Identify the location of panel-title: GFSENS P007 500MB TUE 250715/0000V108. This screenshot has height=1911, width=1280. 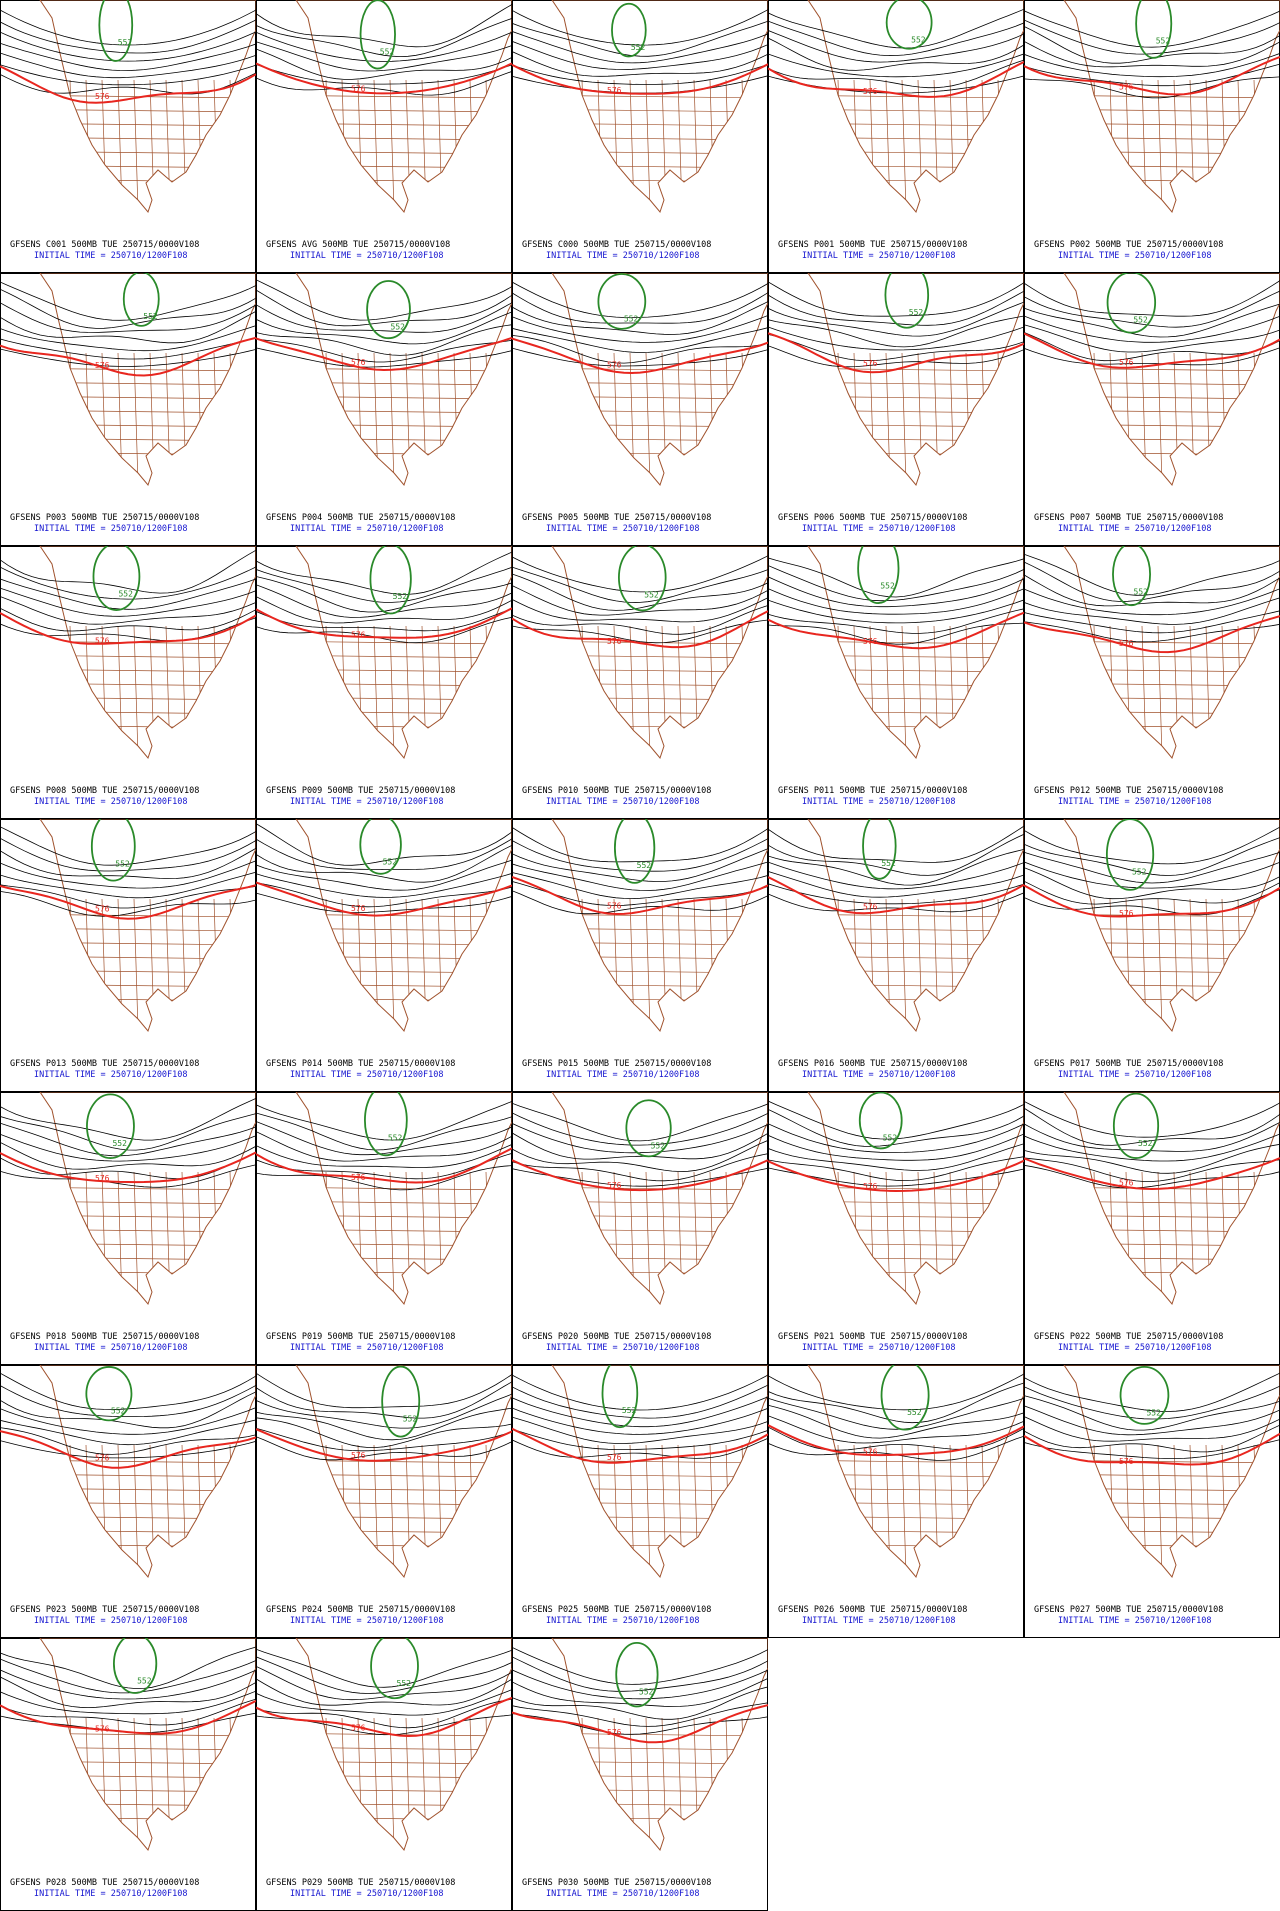
(1128, 518).